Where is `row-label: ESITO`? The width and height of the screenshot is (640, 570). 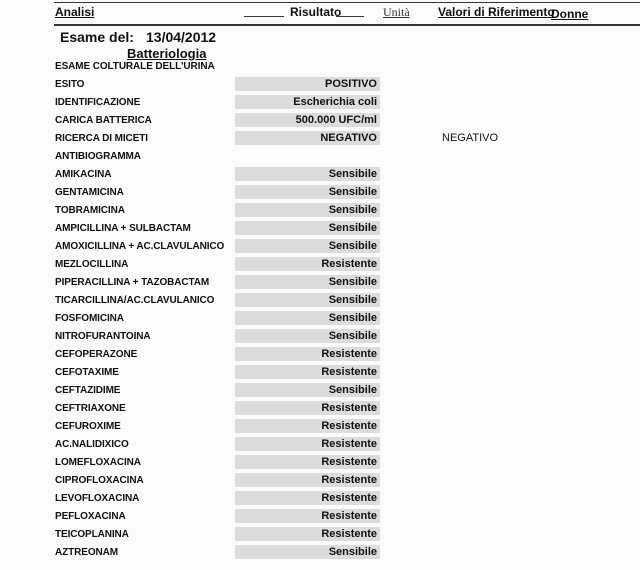
row-label: ESITO is located at coordinates (70, 84).